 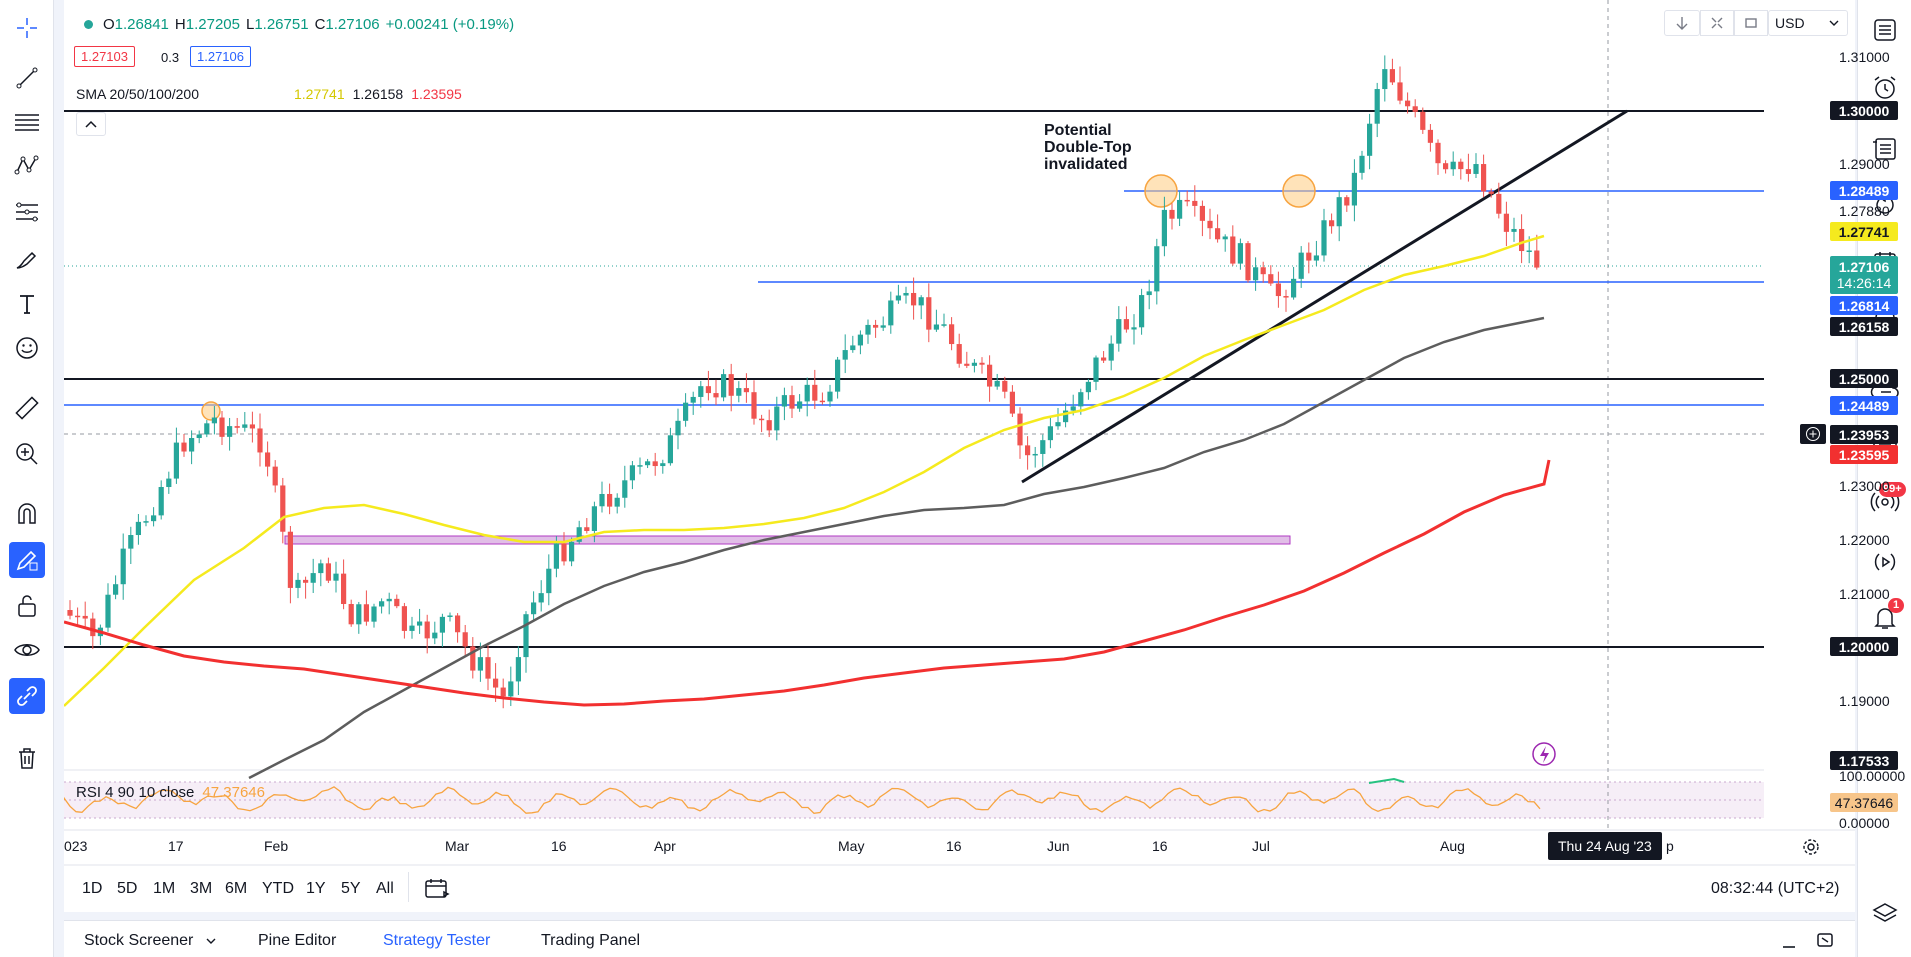 What do you see at coordinates (1885, 148) in the screenshot?
I see `data-window-icon` at bounding box center [1885, 148].